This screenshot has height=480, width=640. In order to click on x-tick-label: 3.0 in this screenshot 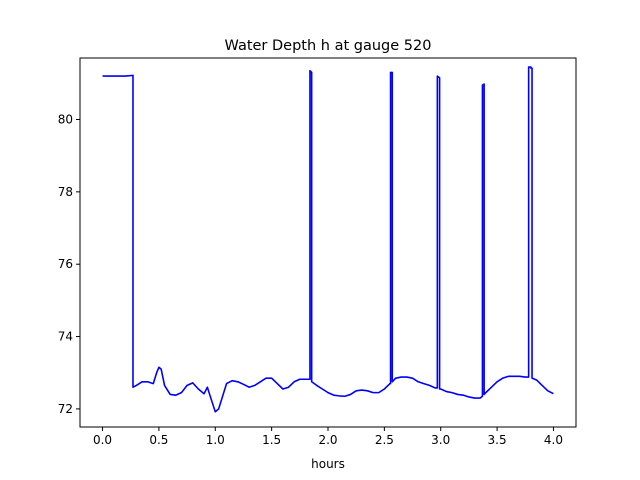, I will do `click(440, 440)`.